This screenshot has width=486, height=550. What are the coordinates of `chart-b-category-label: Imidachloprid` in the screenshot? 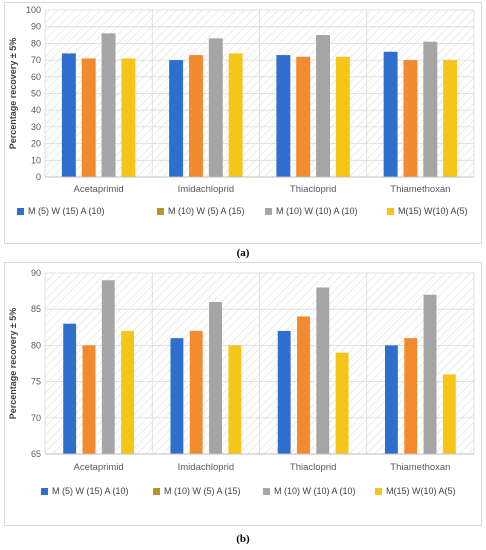 It's located at (206, 467).